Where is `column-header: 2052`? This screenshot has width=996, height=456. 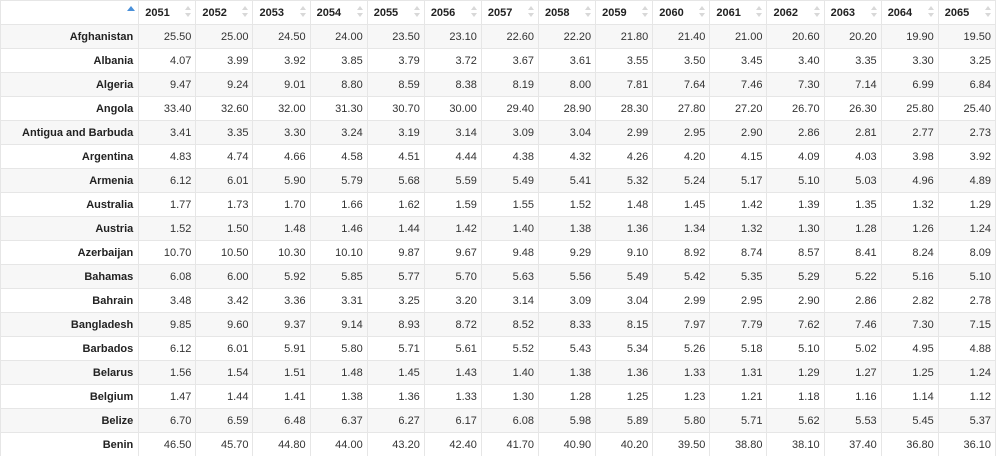
column-header: 2052 is located at coordinates (224, 12).